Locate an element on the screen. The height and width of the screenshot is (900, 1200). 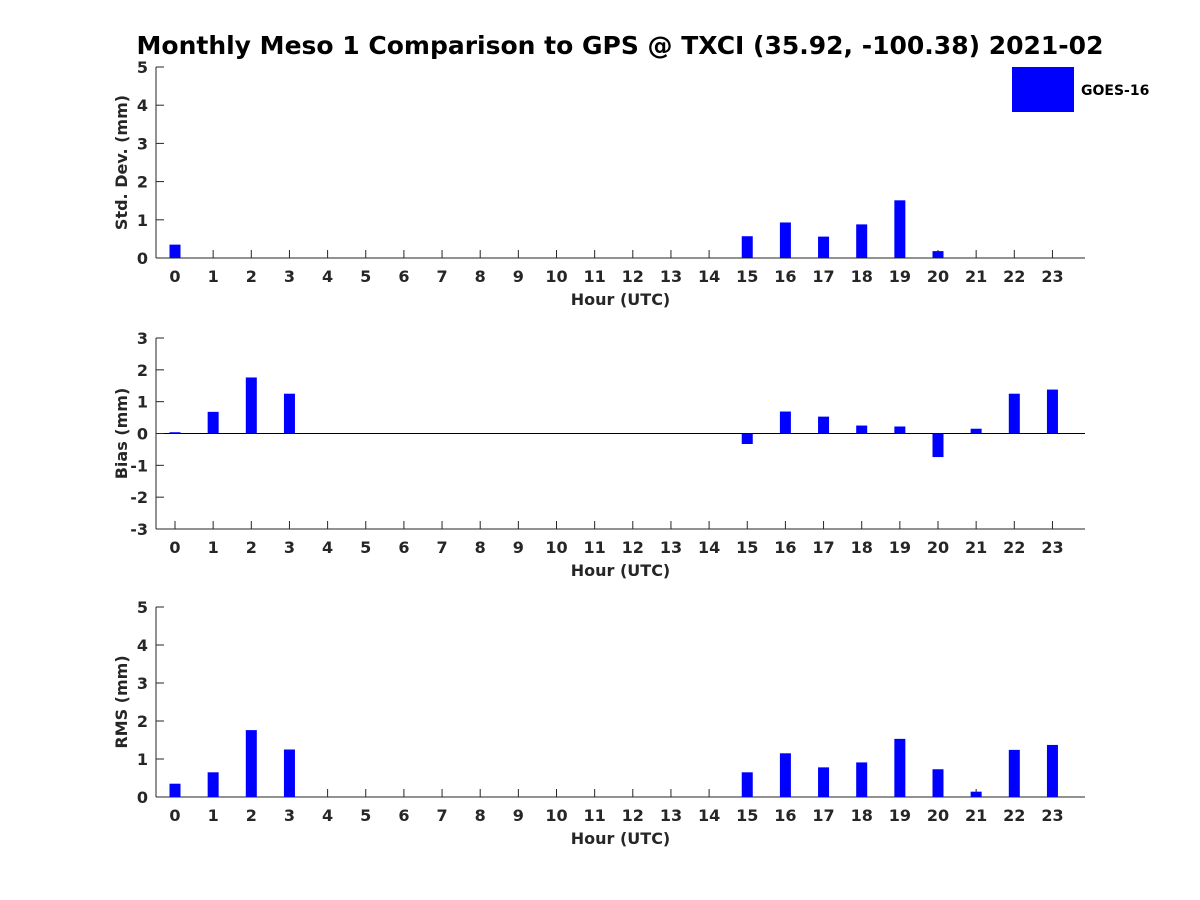
rms-x-tick-label: 19 is located at coordinates (900, 815).